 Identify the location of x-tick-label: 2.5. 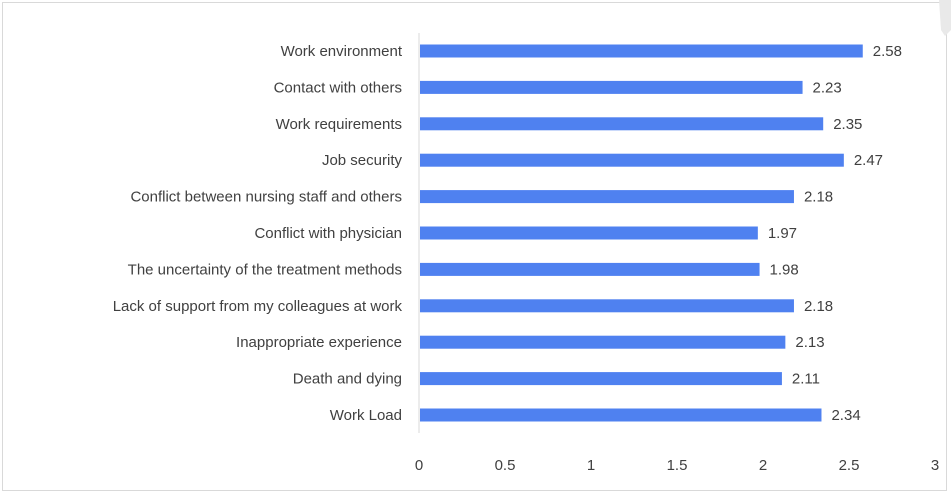
(849, 465).